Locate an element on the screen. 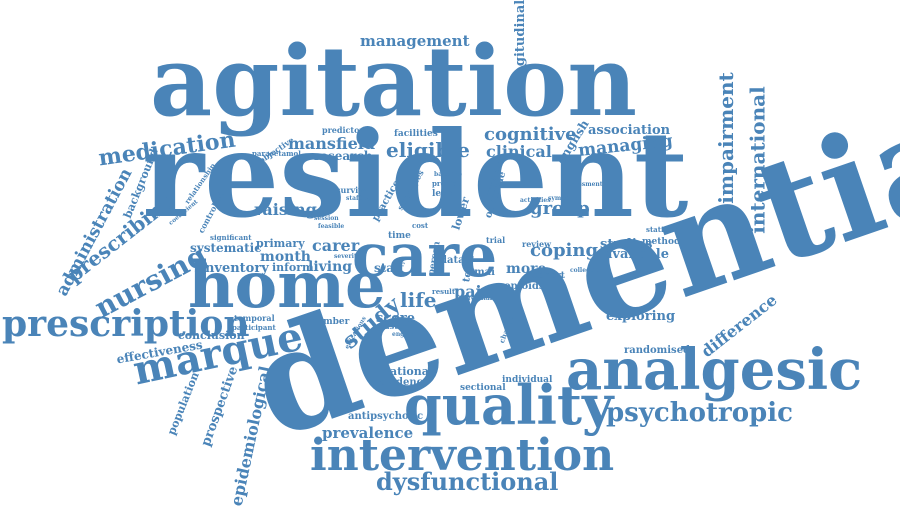 Image resolution: width=900 pixels, height=518 pixels. word-activities: activities is located at coordinates (535, 200).